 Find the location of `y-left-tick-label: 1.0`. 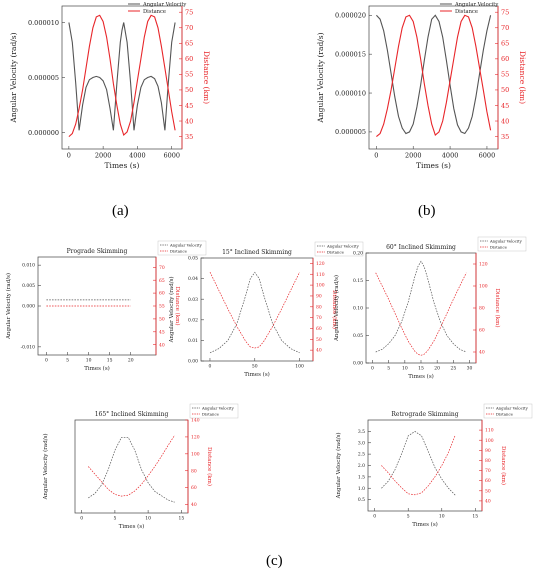

y-left-tick-label: 1.0 is located at coordinates (361, 489).